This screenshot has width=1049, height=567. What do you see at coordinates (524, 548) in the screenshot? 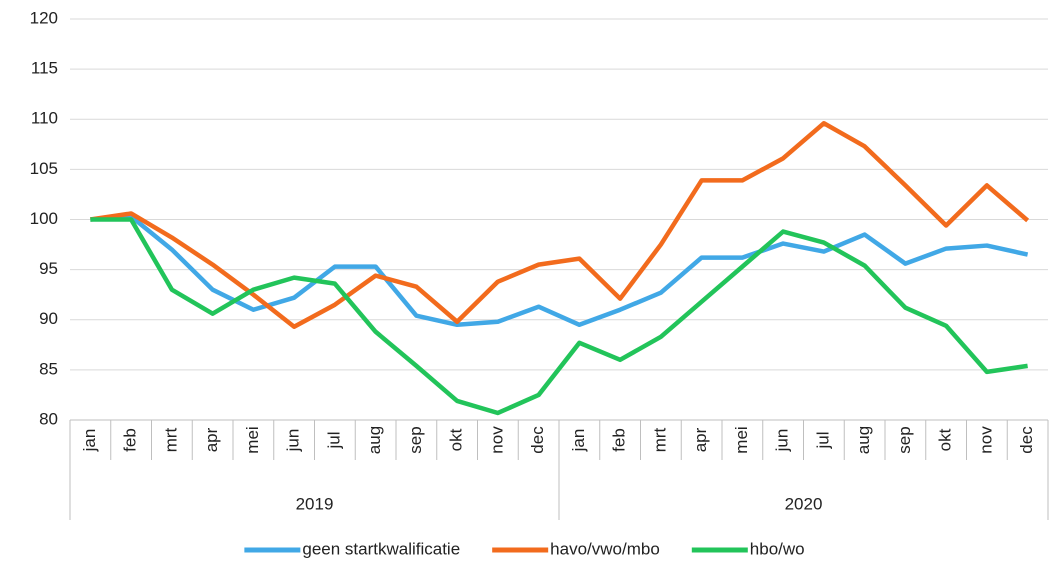
I see `legend: geen startkwalificatie havo/vwo/mbo hbo/wo` at bounding box center [524, 548].